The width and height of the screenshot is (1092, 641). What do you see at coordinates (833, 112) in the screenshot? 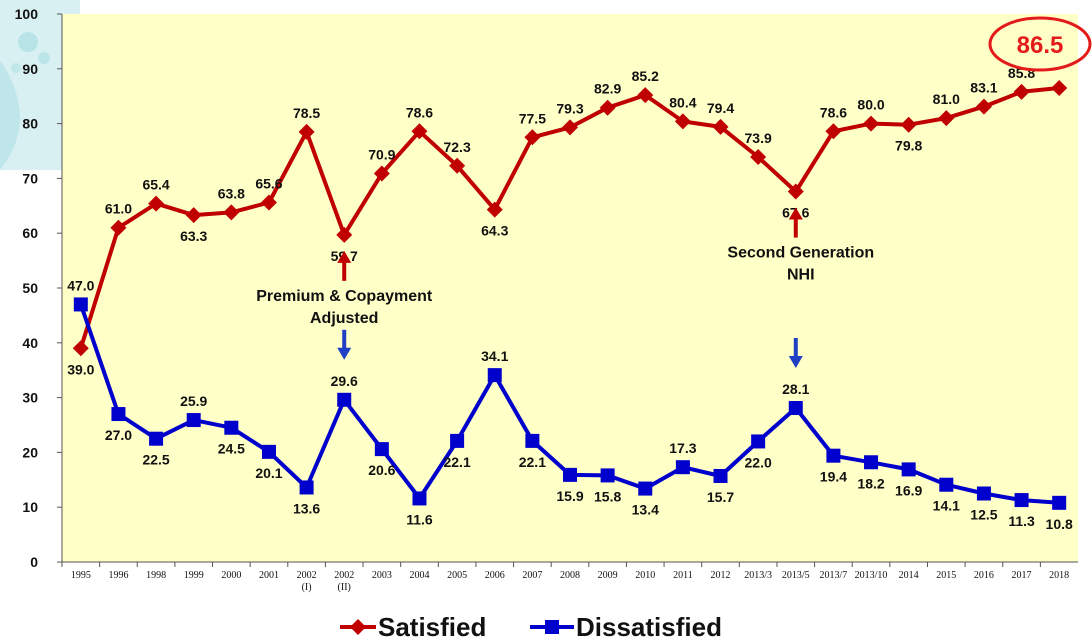
I see `data-label-satisfied: 78.6` at bounding box center [833, 112].